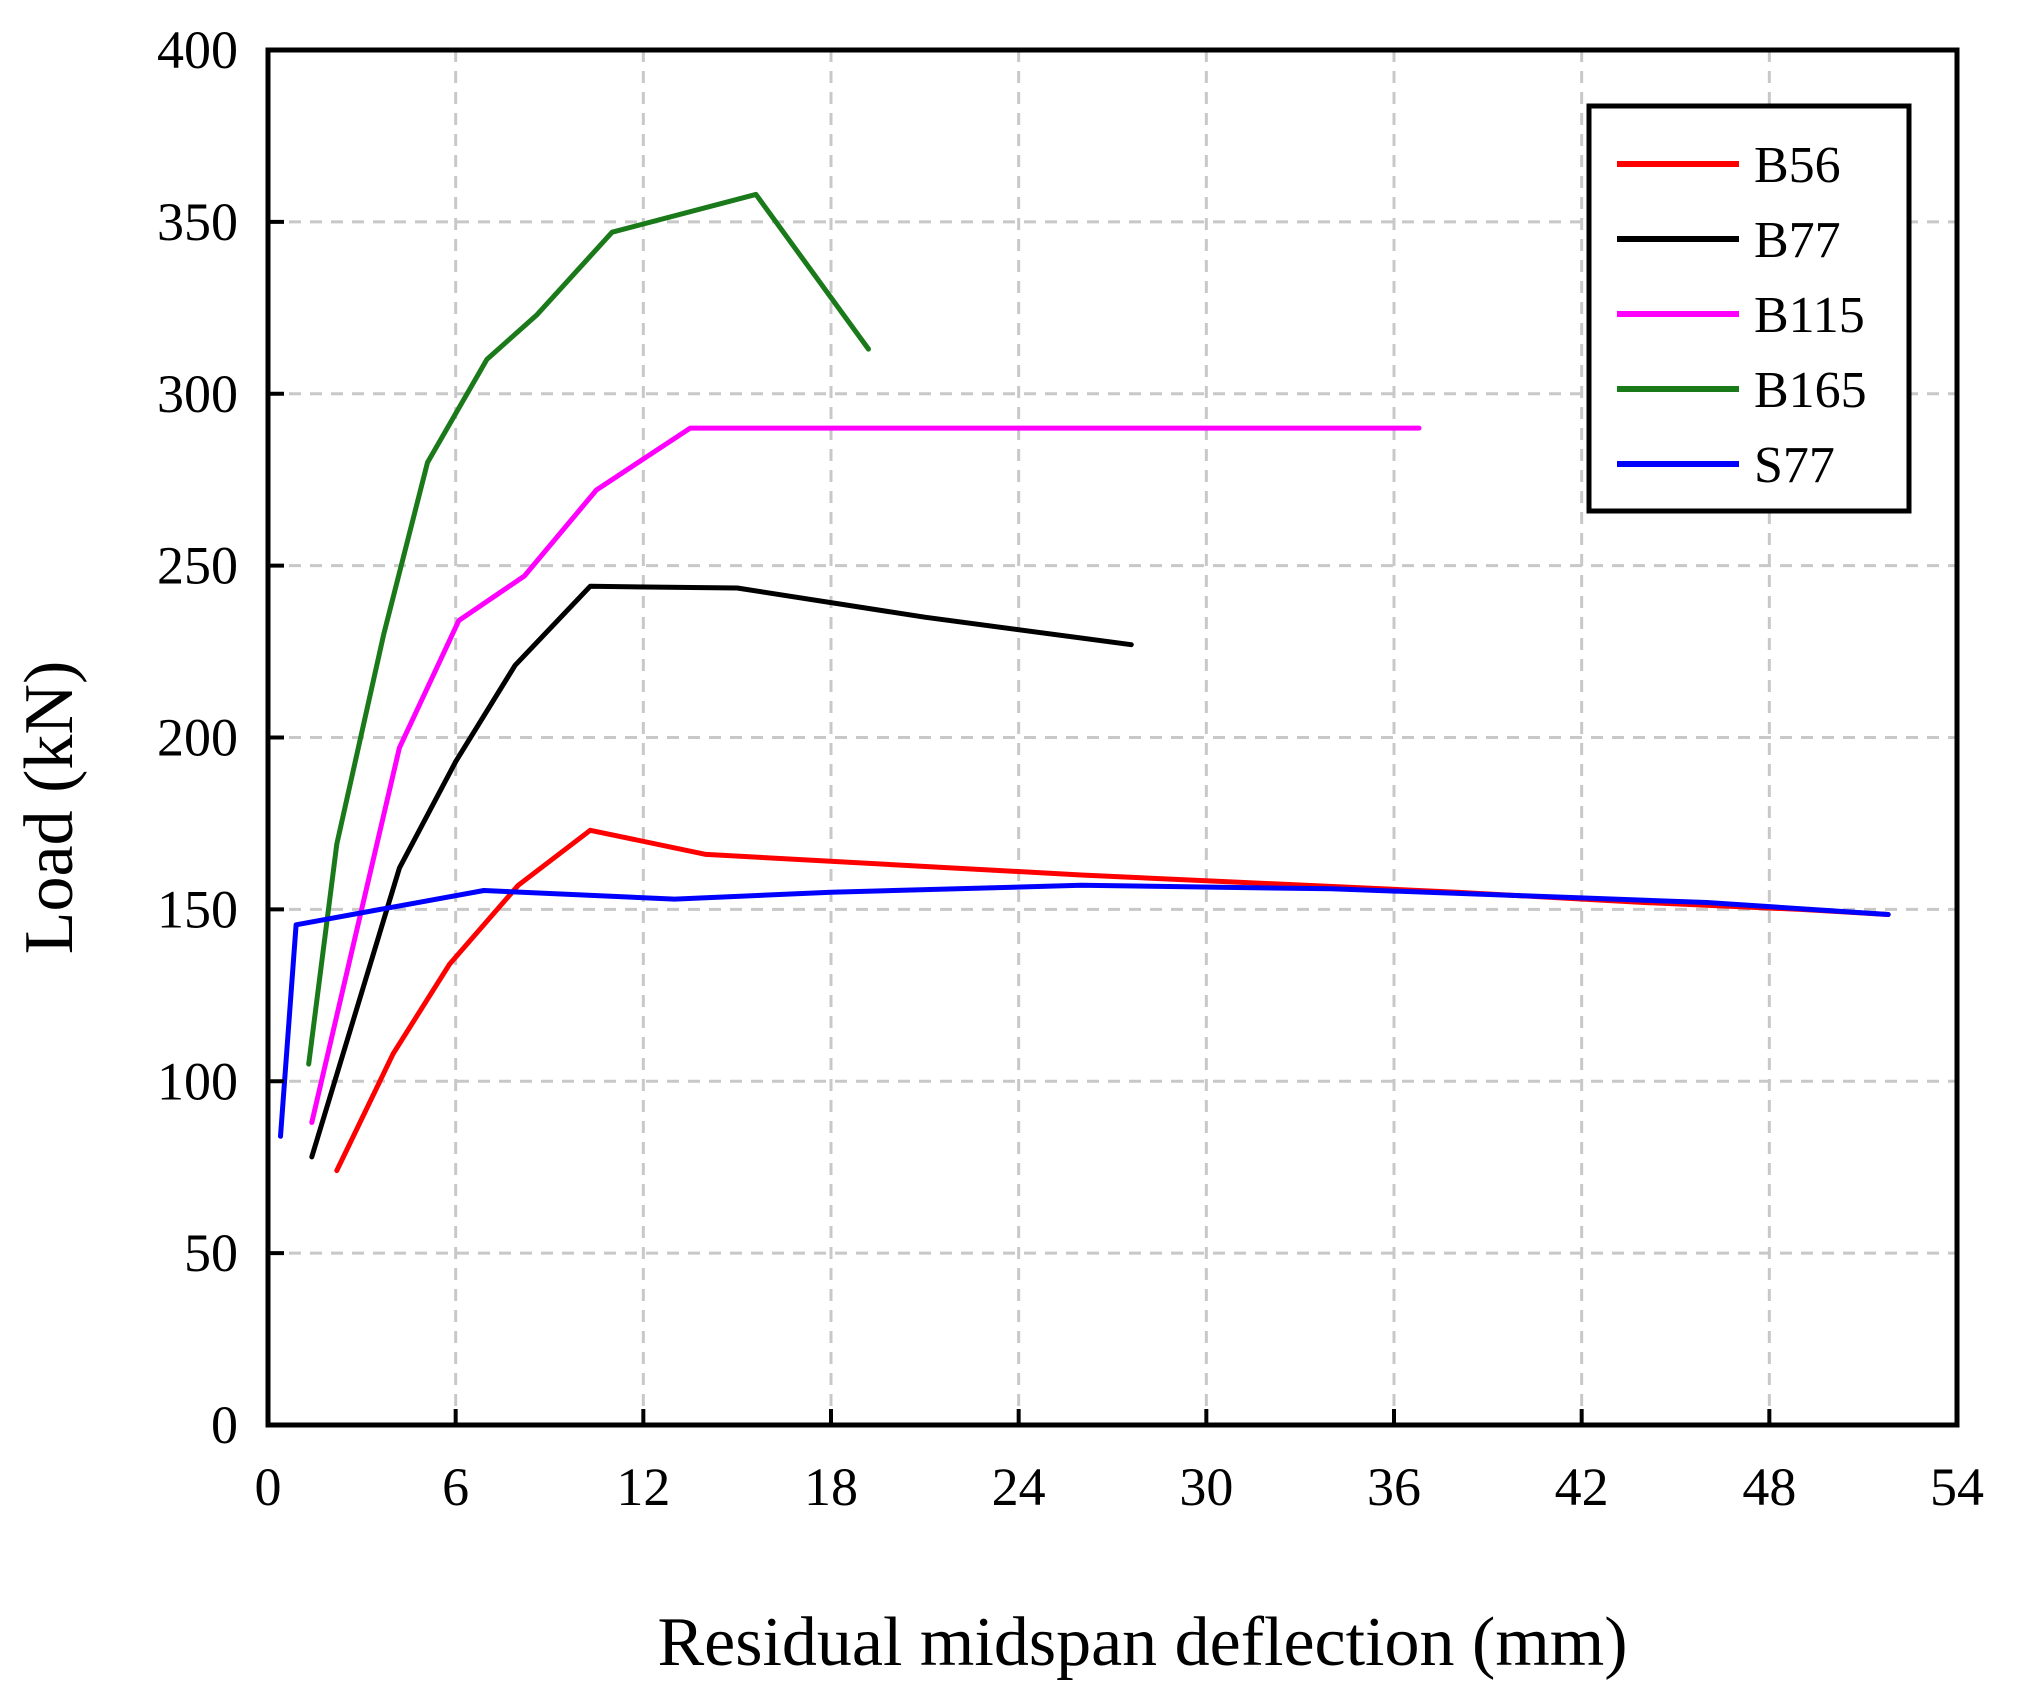  Describe the element at coordinates (721, 871) in the screenshot. I see `series-line-b77` at that location.